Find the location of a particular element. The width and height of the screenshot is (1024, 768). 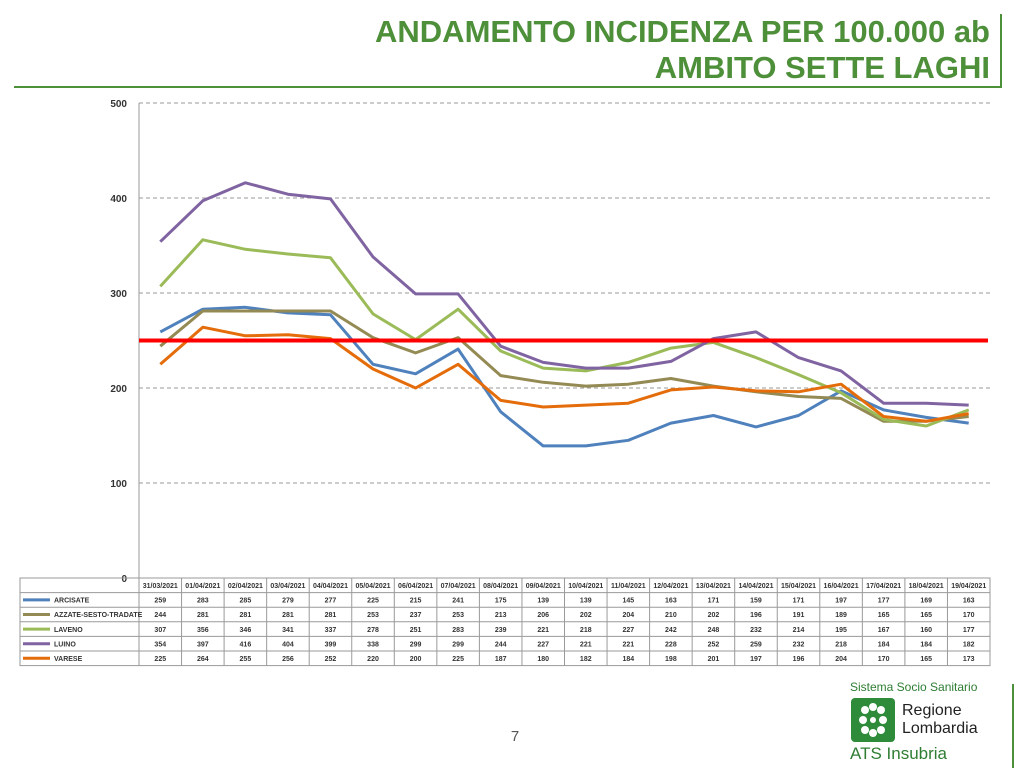

data-label: 204 is located at coordinates (841, 659).